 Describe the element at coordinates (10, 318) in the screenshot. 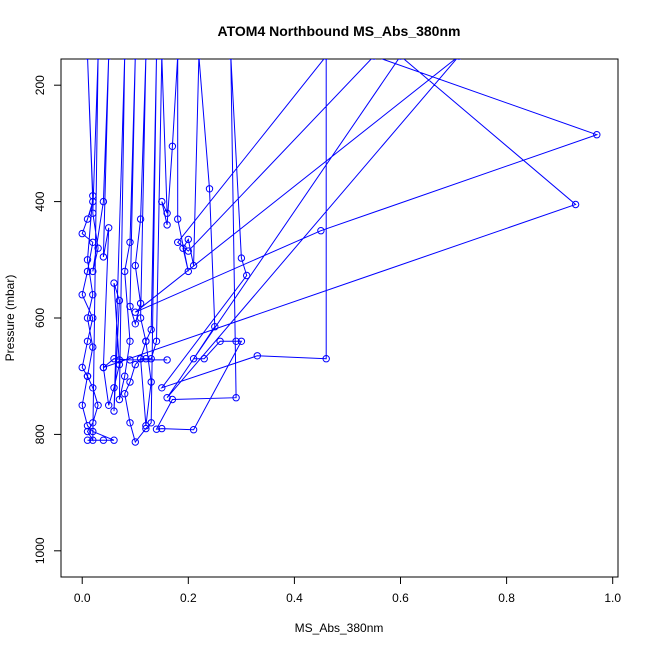

I see `y-axis-title: Pressure (mbar)` at that location.